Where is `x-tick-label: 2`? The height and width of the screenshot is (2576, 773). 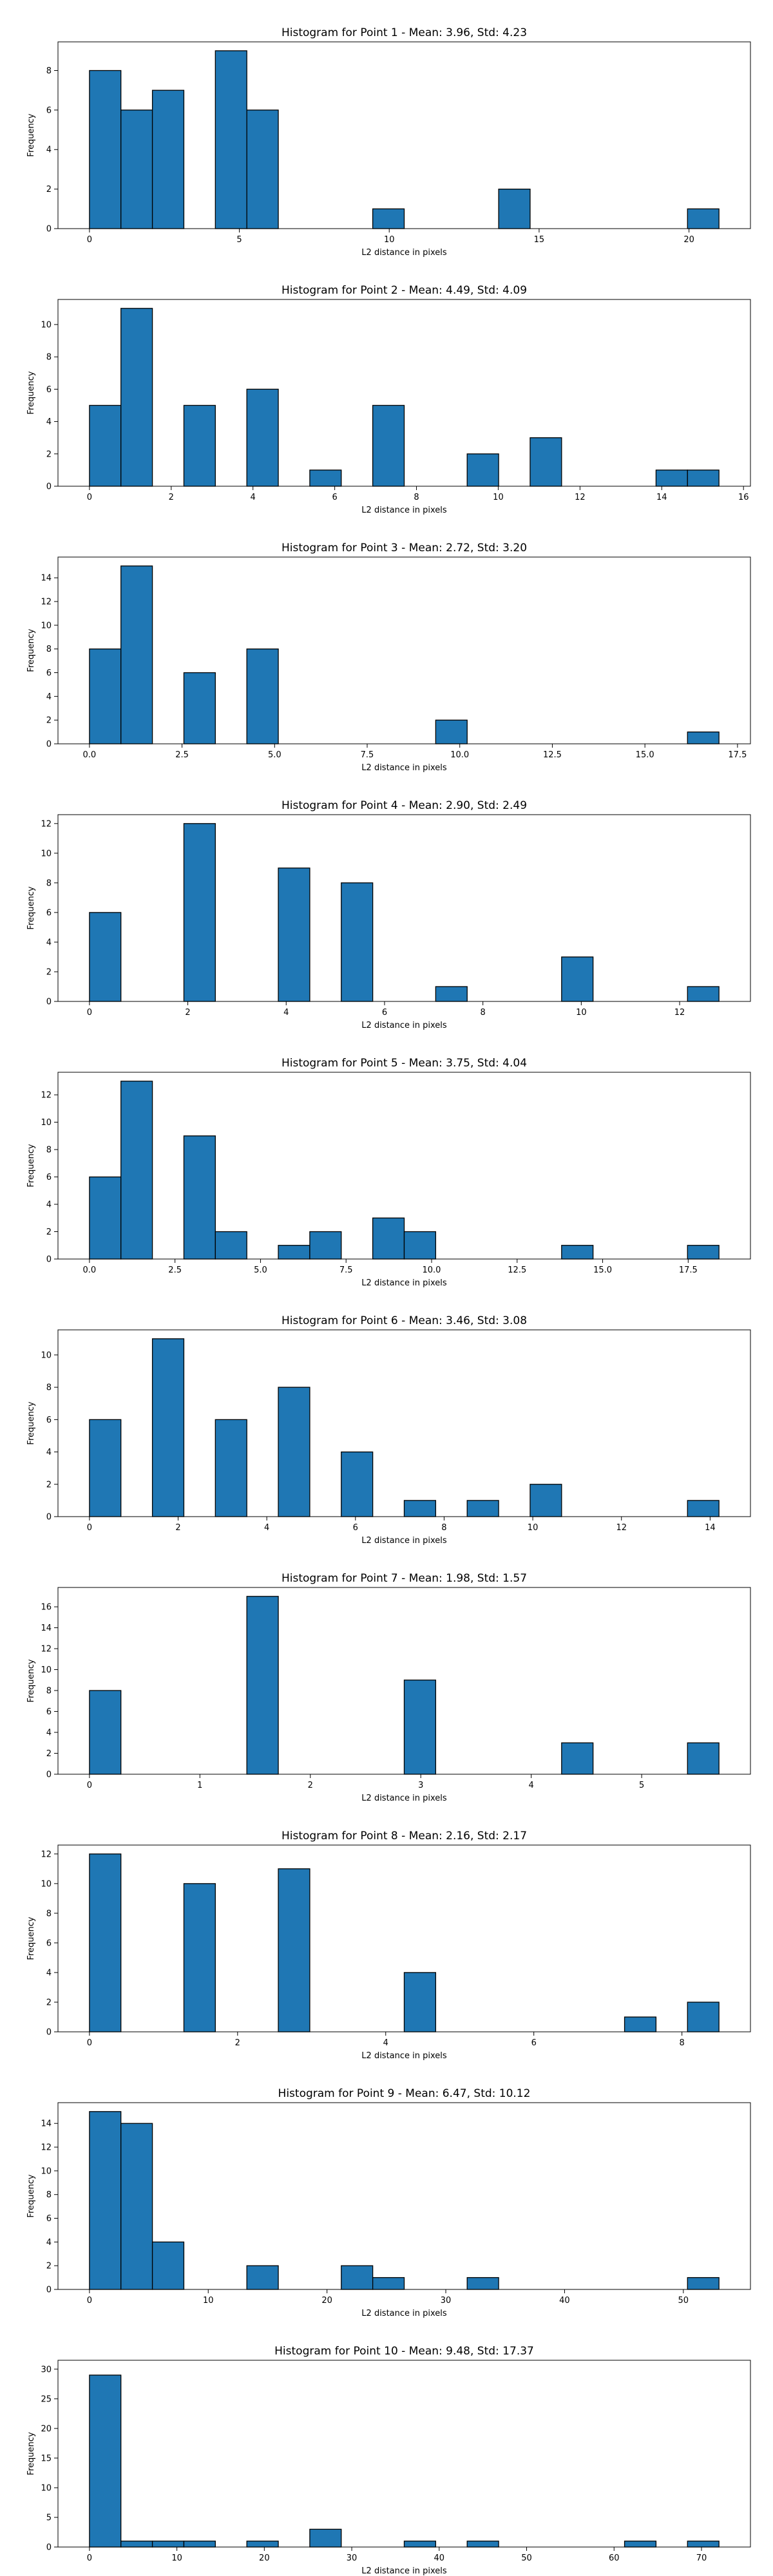 x-tick-label: 2 is located at coordinates (177, 1528).